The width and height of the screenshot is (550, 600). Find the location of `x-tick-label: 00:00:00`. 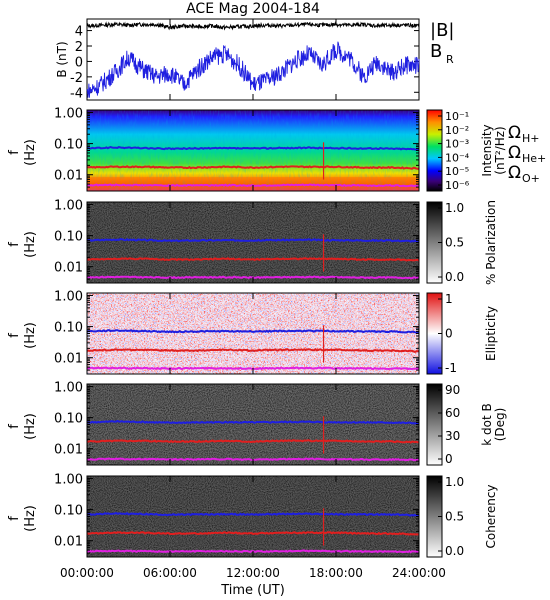

x-tick-label: 00:00:00 is located at coordinates (87, 573).